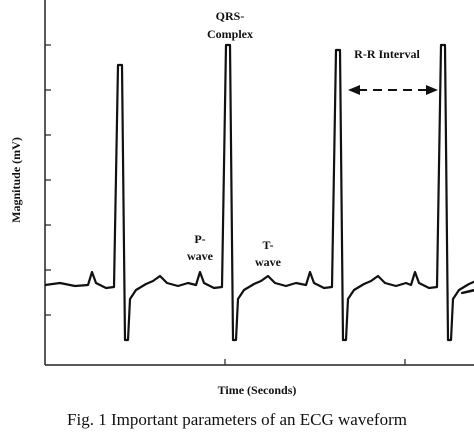  I want to click on annotation: P-, so click(199, 239).